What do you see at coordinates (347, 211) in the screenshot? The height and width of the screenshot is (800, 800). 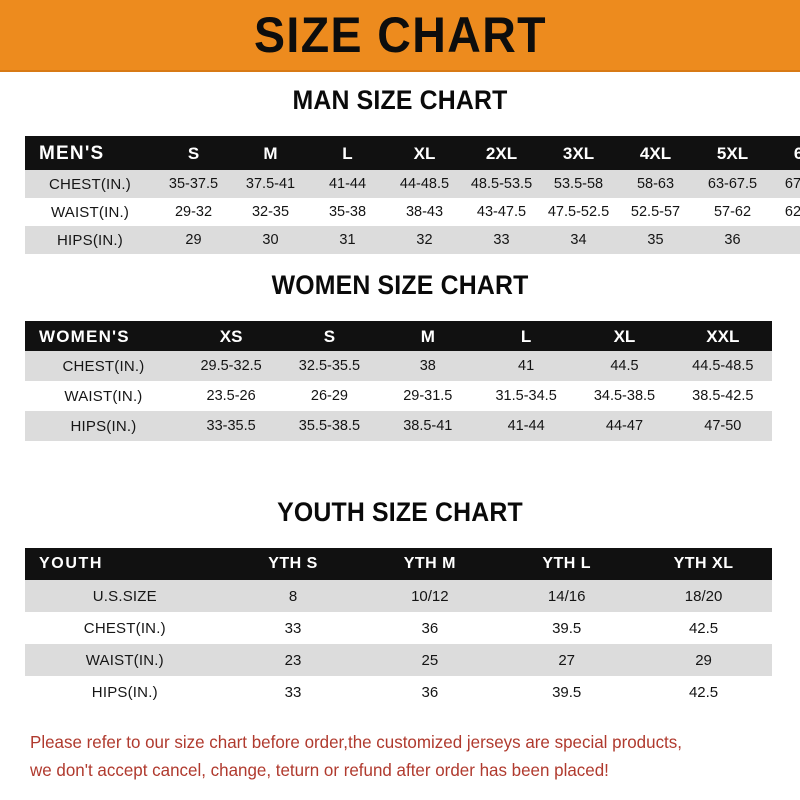 I see `cell-value: 35-38` at bounding box center [347, 211].